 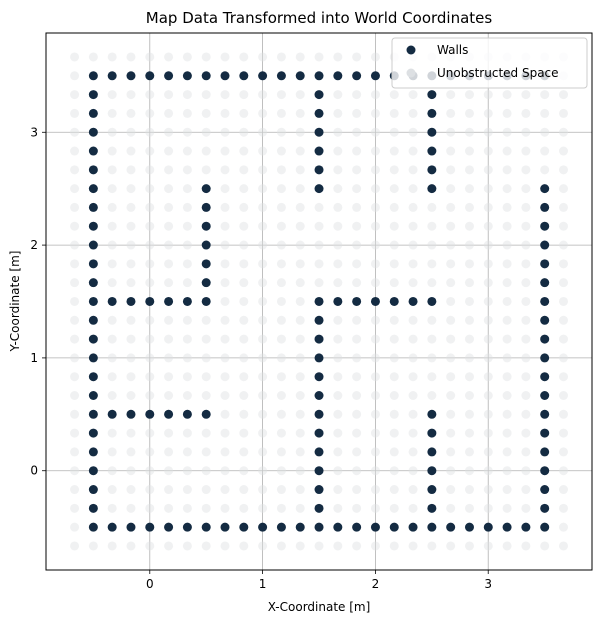 I want to click on y-tick-label: 3, so click(x=34, y=132).